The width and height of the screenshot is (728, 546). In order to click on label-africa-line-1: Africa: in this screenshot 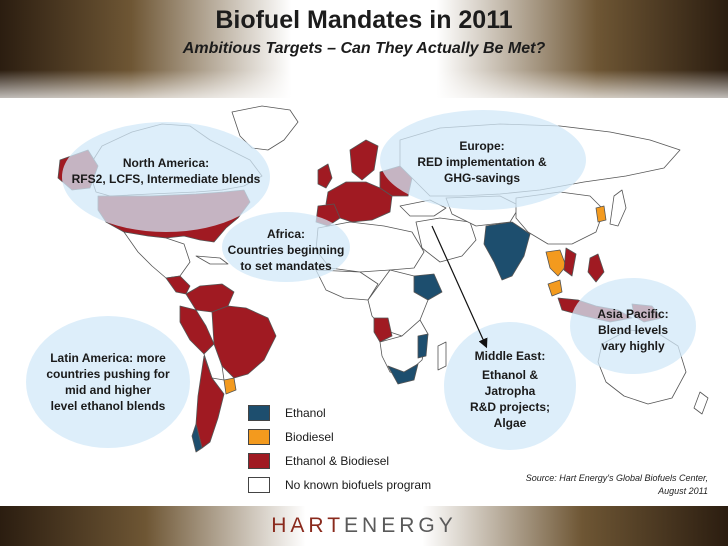, I will do `click(285, 234)`.